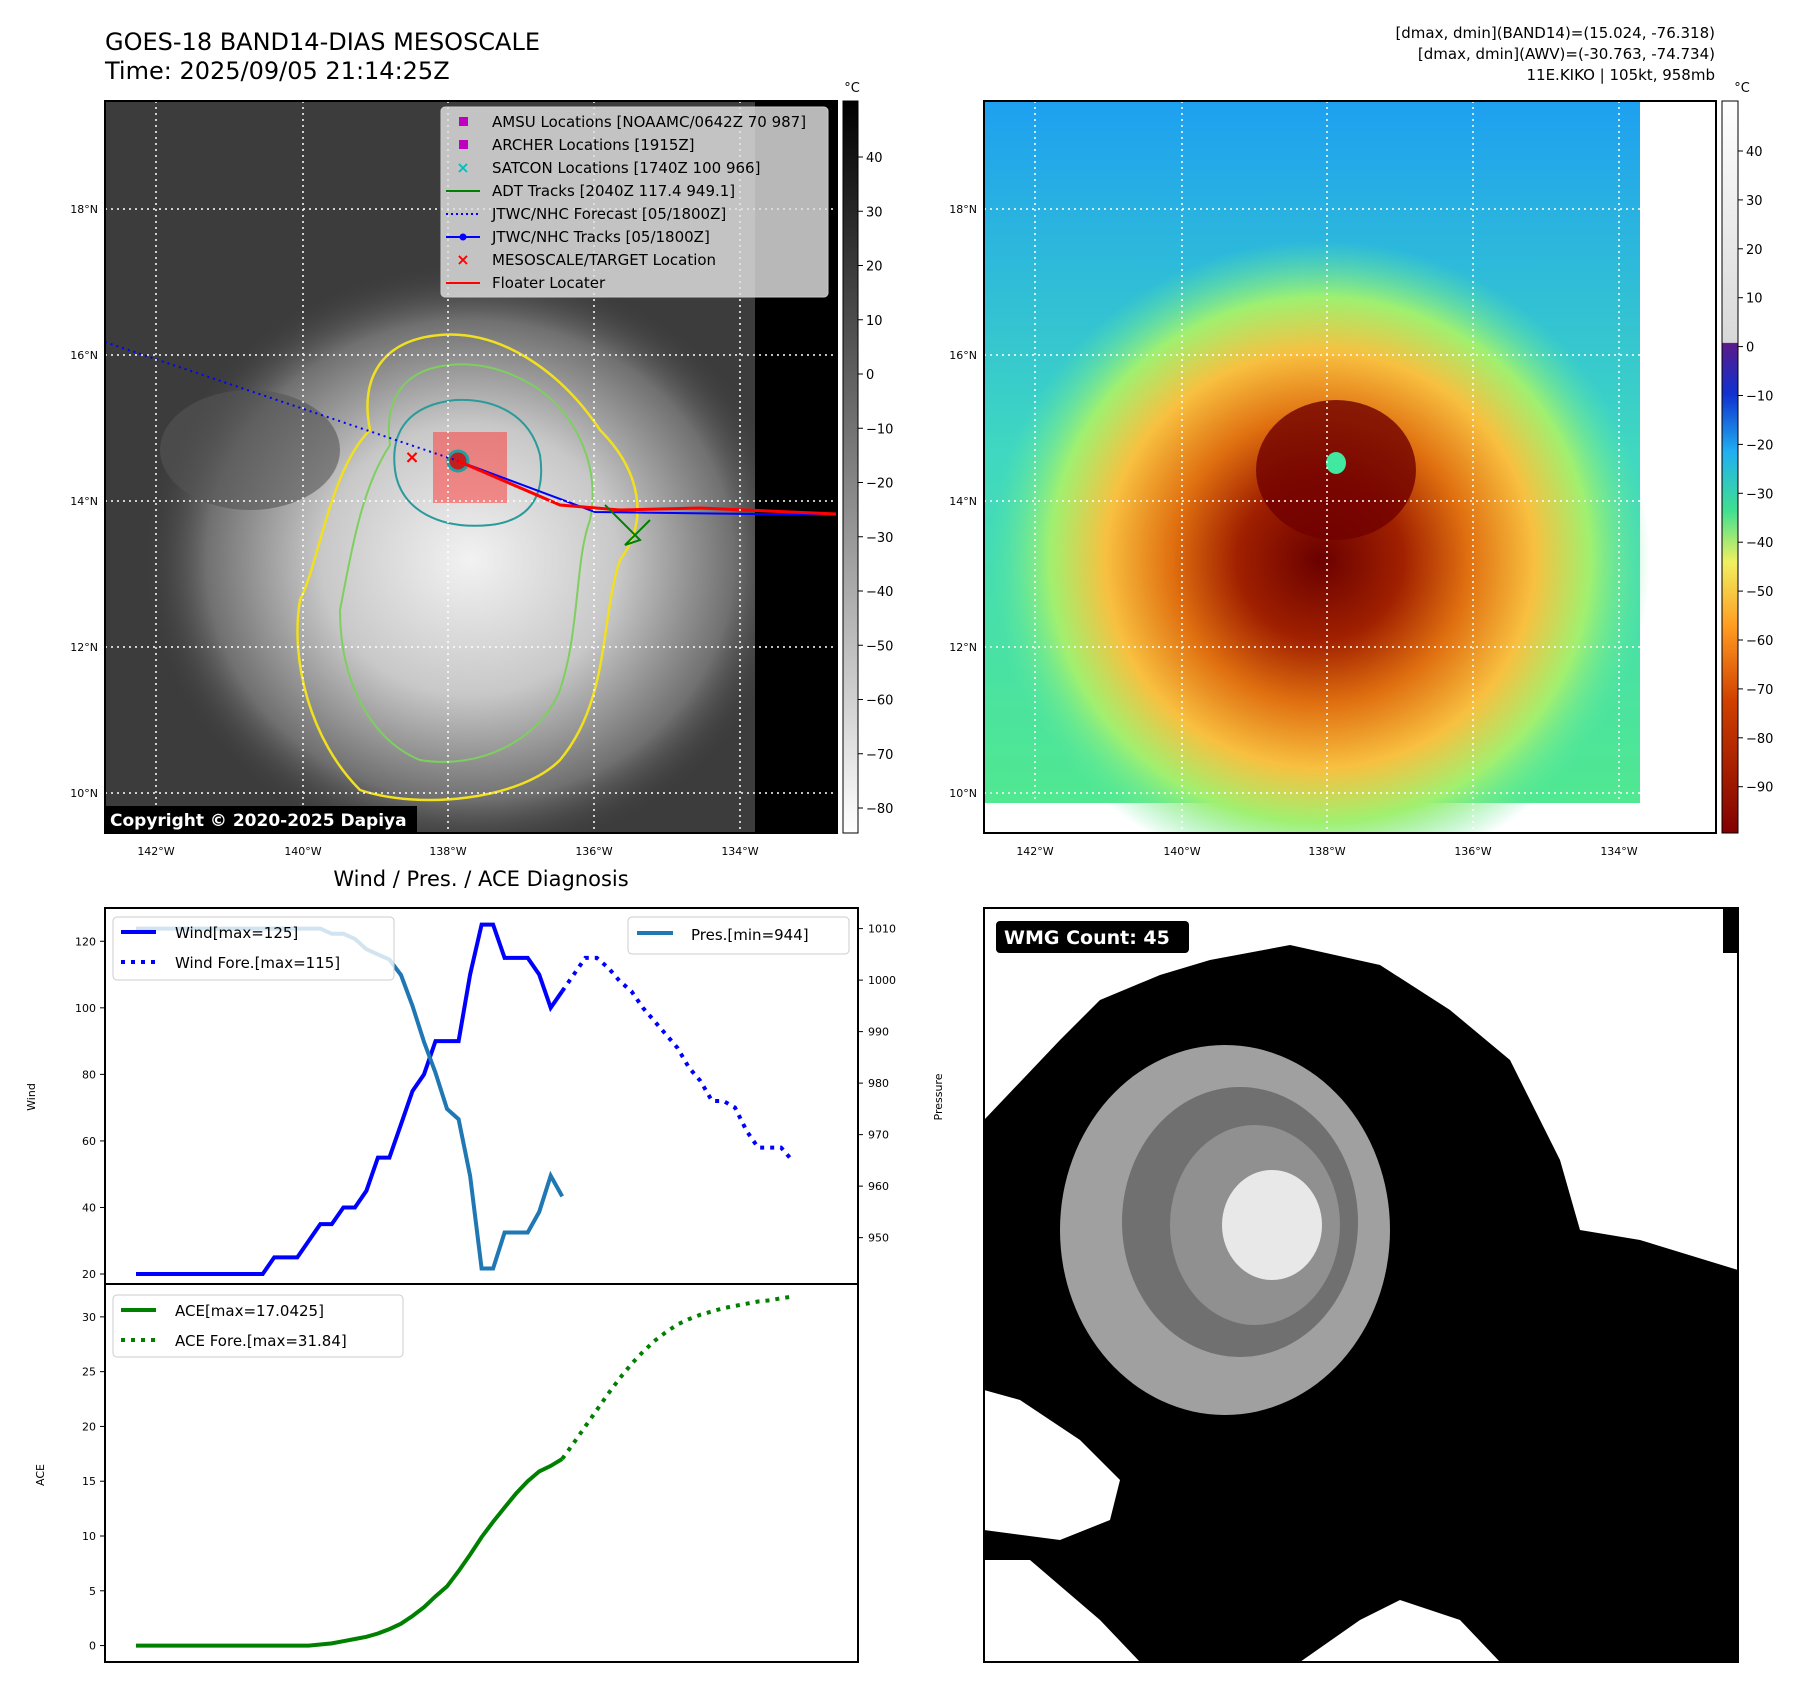 This screenshot has height=1690, width=1797. Describe the element at coordinates (1759, 739) in the screenshot. I see `awv-colorbar-tick: −80` at that location.